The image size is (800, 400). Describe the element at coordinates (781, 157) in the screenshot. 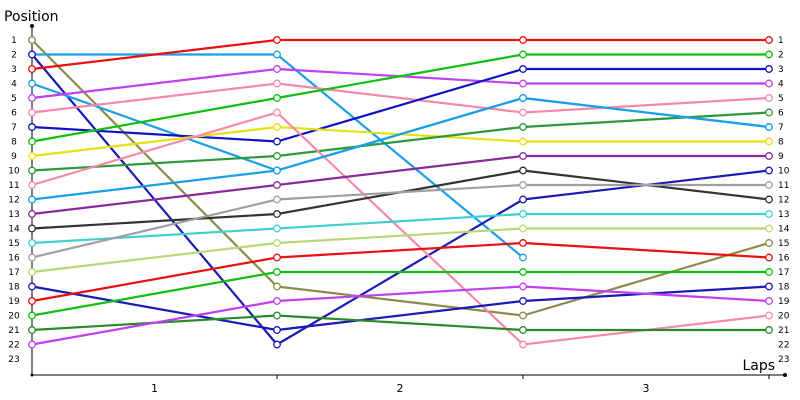

I see `right-tick-label: 9` at that location.